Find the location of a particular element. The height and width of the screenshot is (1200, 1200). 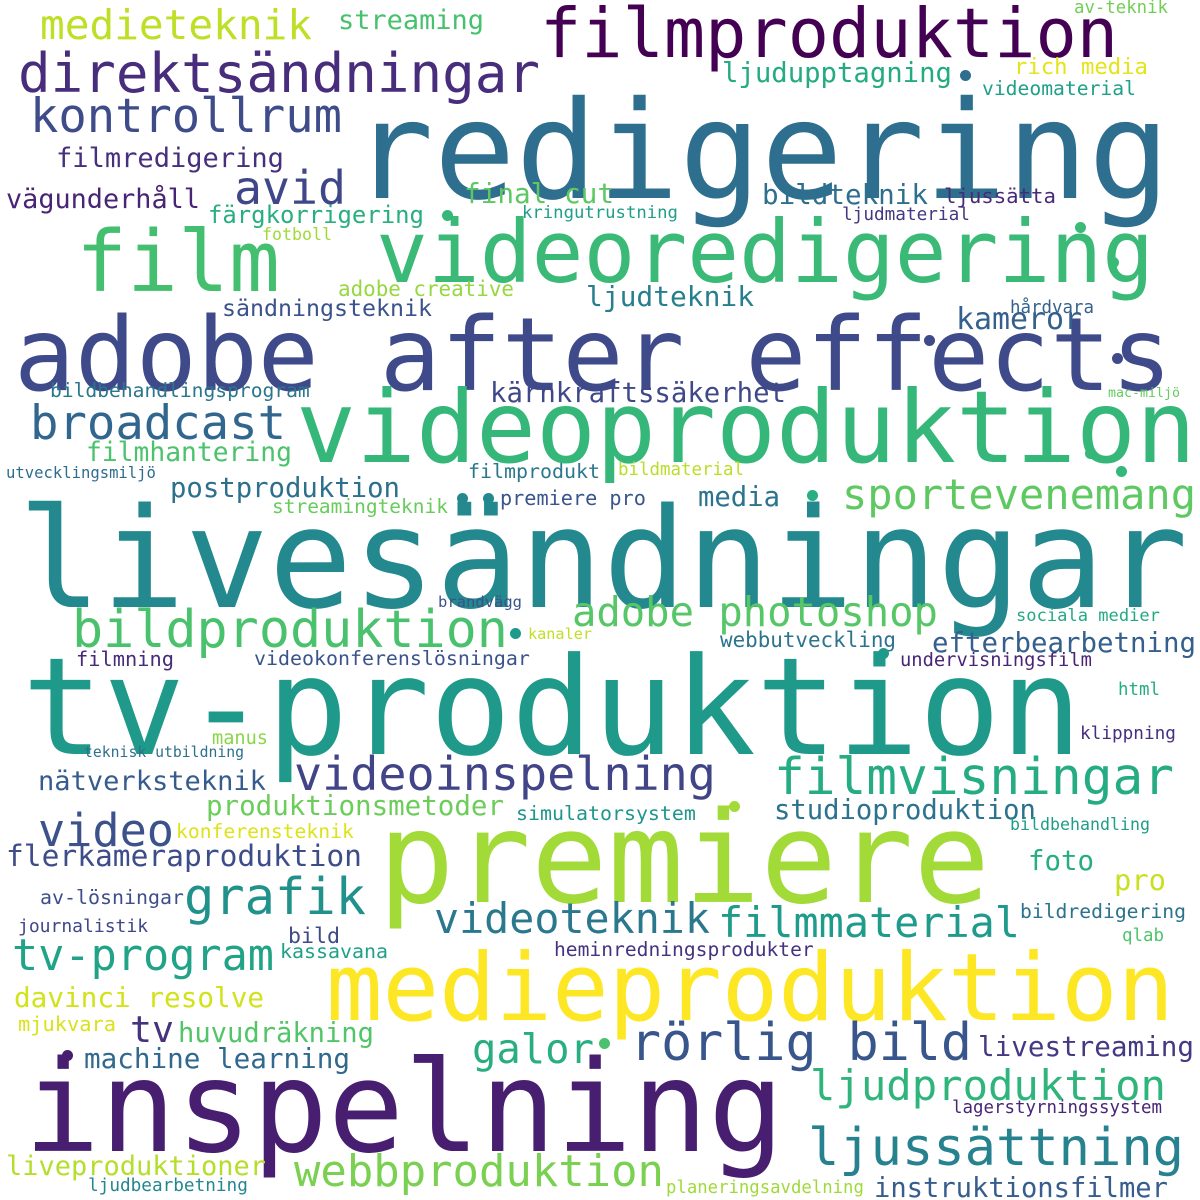

word-konferensteknik: konferensteknik is located at coordinates (265, 831).